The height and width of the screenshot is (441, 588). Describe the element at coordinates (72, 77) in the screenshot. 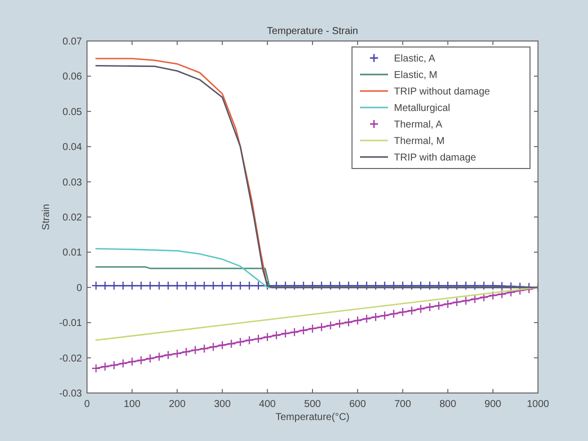

I see `y-tick-label: 0.06` at that location.